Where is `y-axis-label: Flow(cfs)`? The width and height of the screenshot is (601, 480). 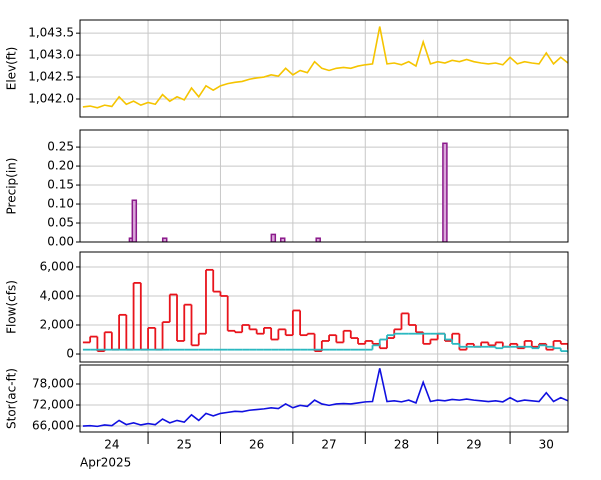
y-axis-label: Flow(cfs) is located at coordinates (12, 307).